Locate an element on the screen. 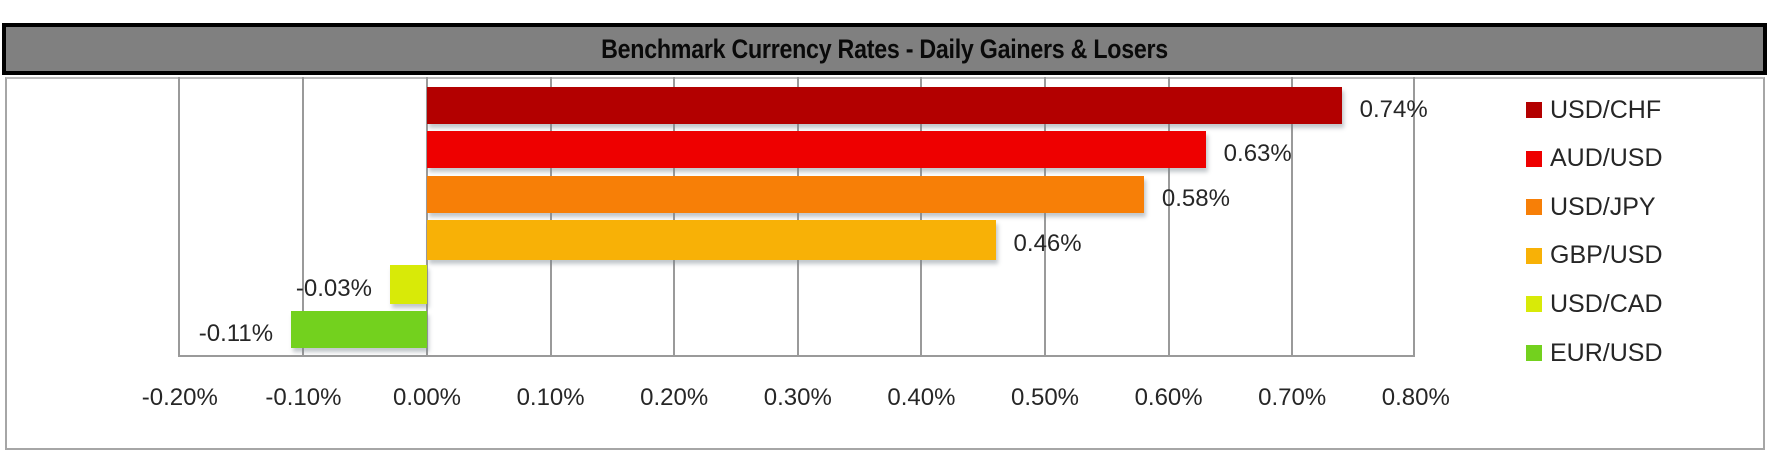 The height and width of the screenshot is (466, 1781). x-tick-label: 0.10% is located at coordinates (550, 397).